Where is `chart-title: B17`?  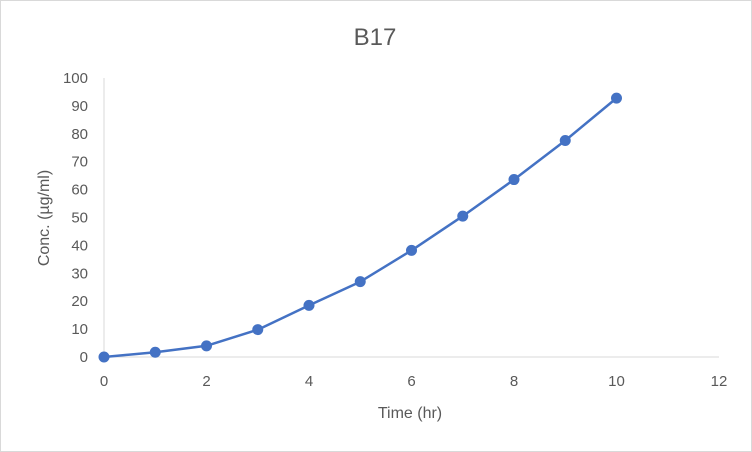 chart-title: B17 is located at coordinates (375, 37).